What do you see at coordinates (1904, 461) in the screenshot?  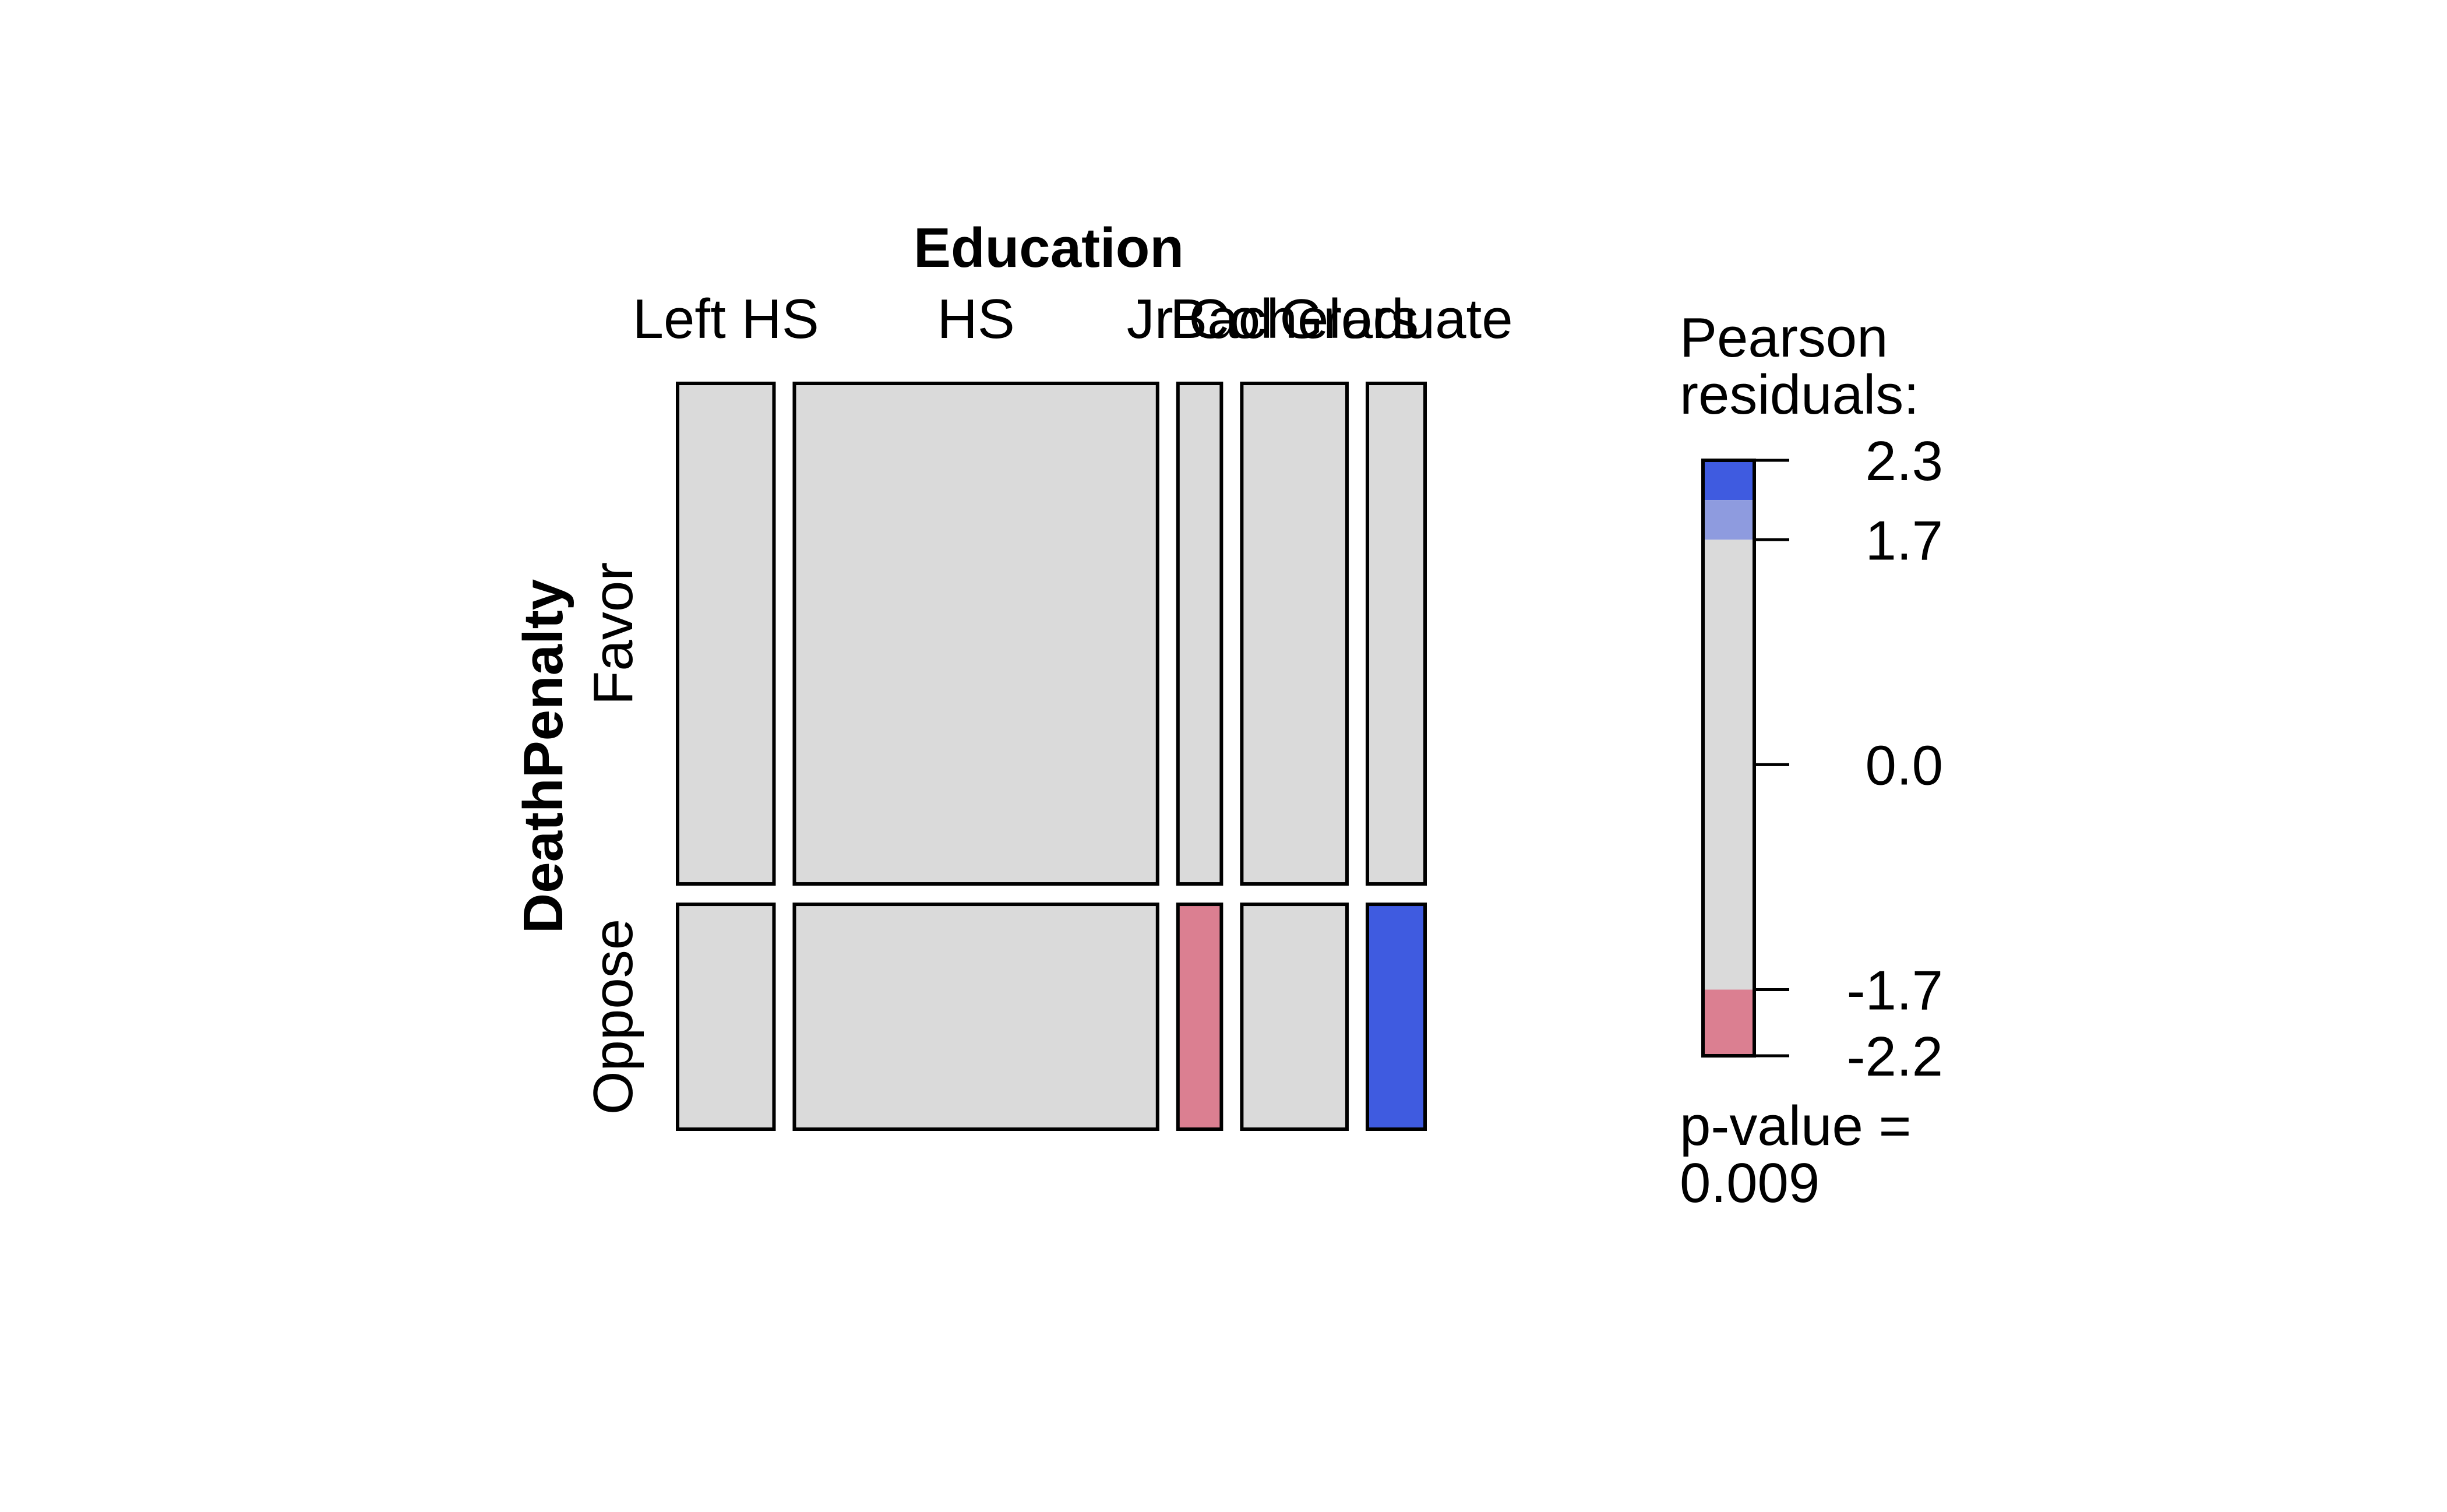 I see `legend-tick-label-0: 2.3` at bounding box center [1904, 461].